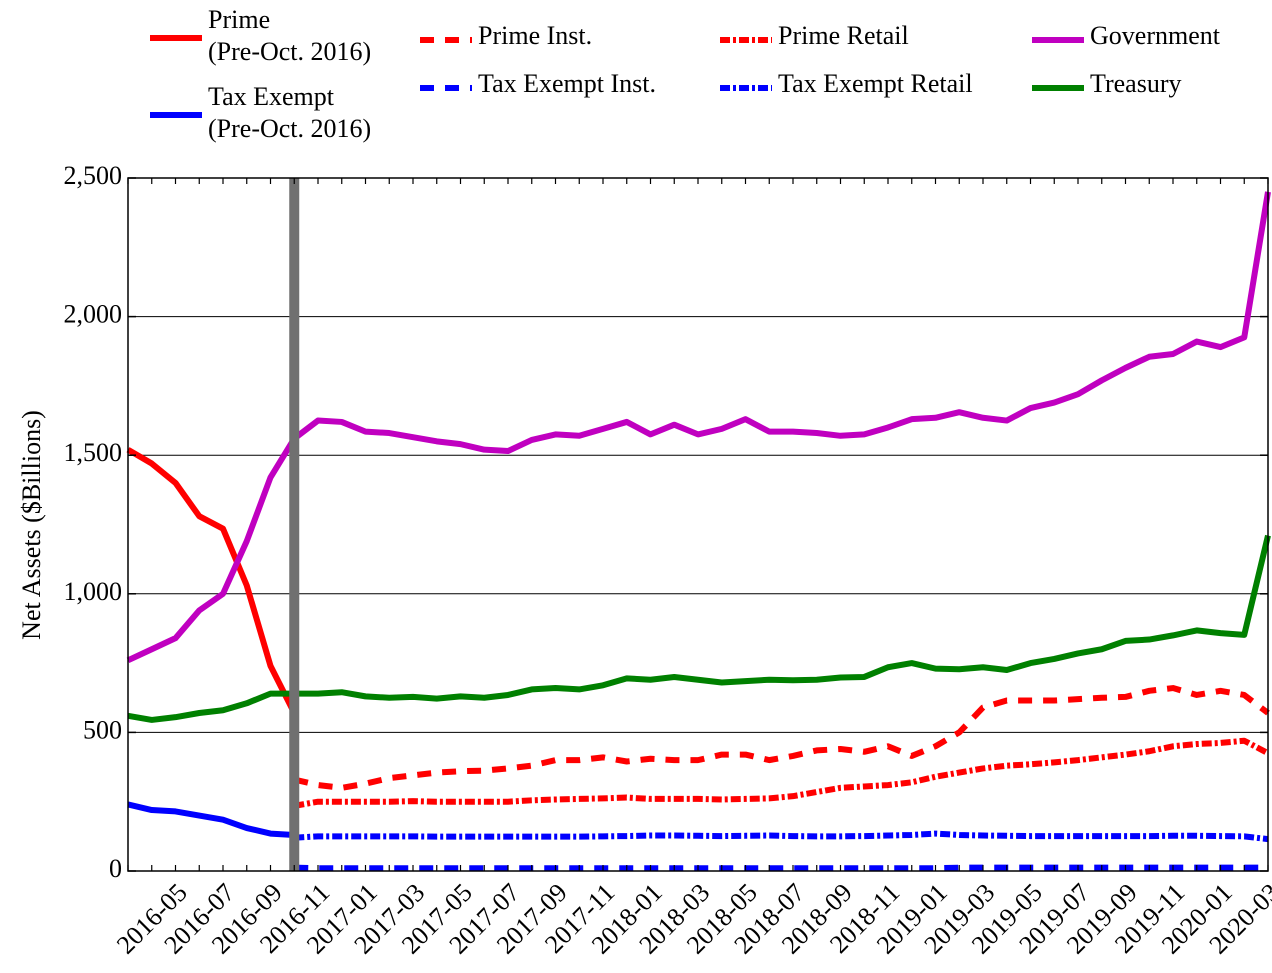 This screenshot has width=1272, height=973. What do you see at coordinates (93, 314) in the screenshot?
I see `y-tick-label: 2,000` at bounding box center [93, 314].